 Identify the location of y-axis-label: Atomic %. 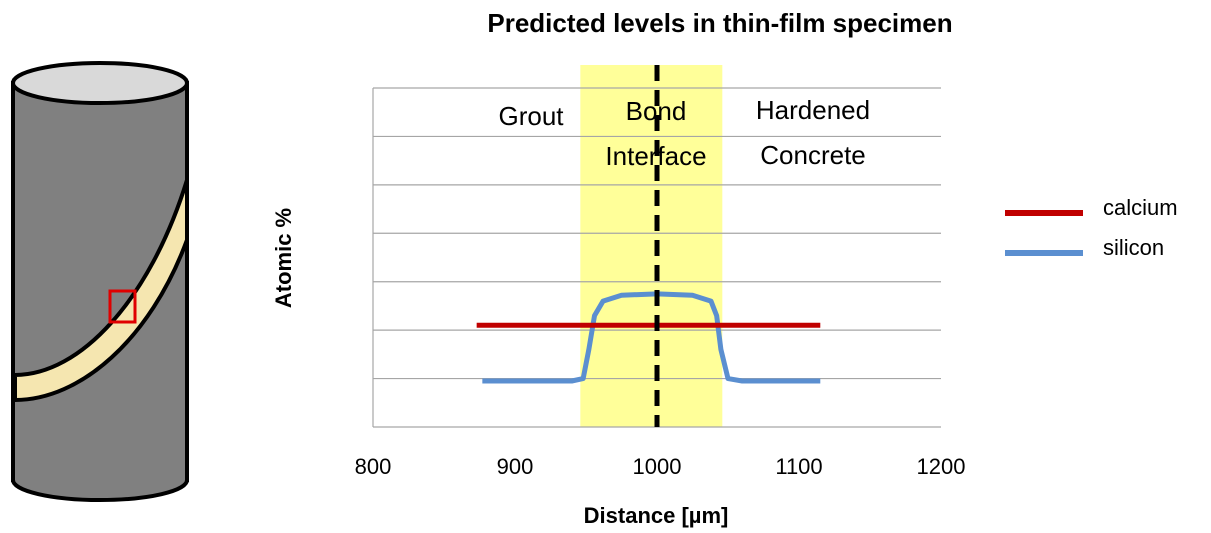
(283, 258).